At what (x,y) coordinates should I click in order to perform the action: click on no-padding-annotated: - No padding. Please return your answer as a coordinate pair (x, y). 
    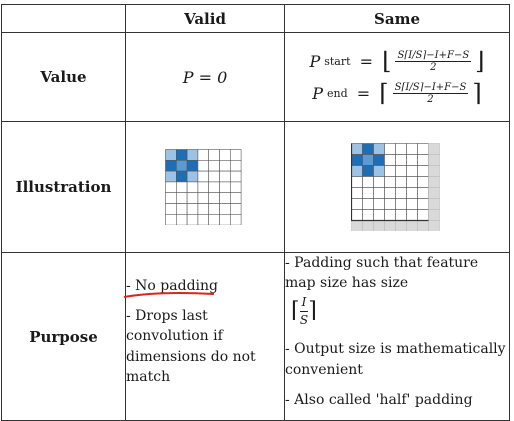
    Looking at the image, I should click on (170, 287).